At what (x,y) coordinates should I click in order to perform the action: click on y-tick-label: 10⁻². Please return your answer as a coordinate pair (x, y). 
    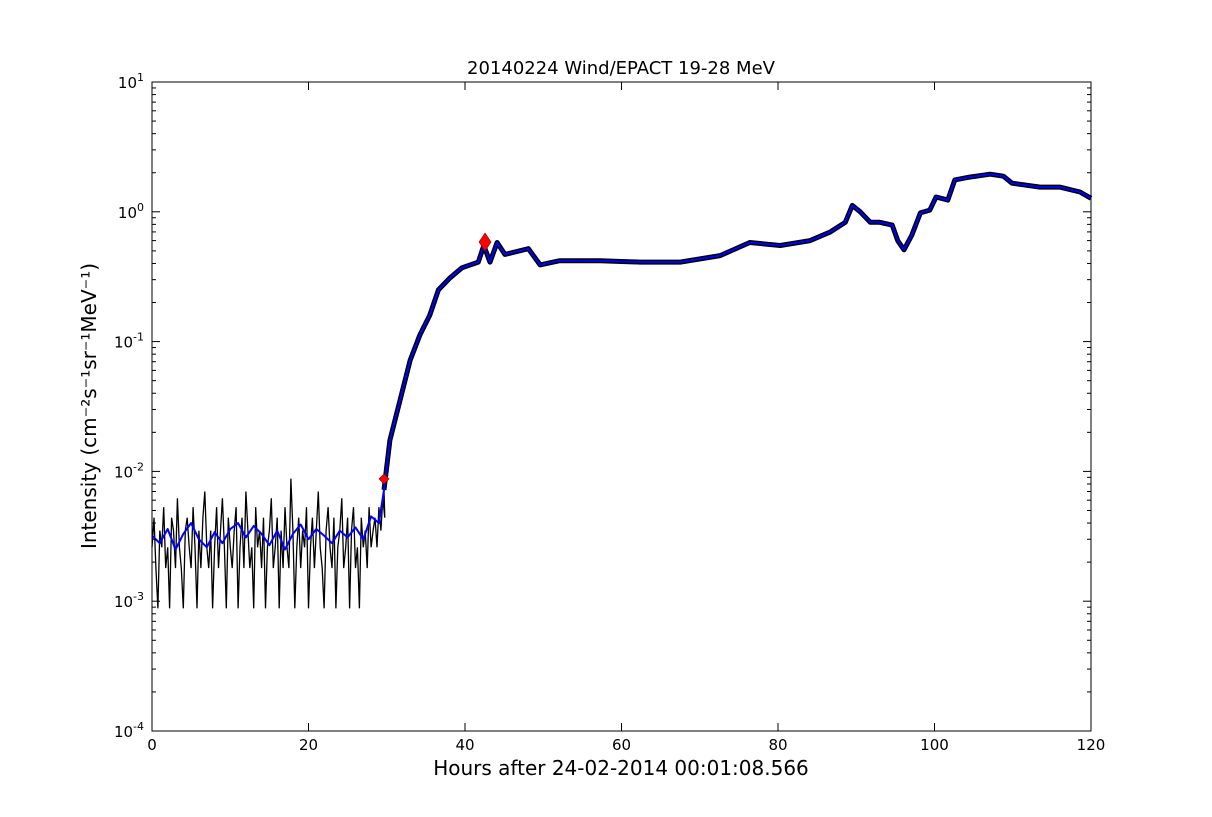
    Looking at the image, I should click on (129, 470).